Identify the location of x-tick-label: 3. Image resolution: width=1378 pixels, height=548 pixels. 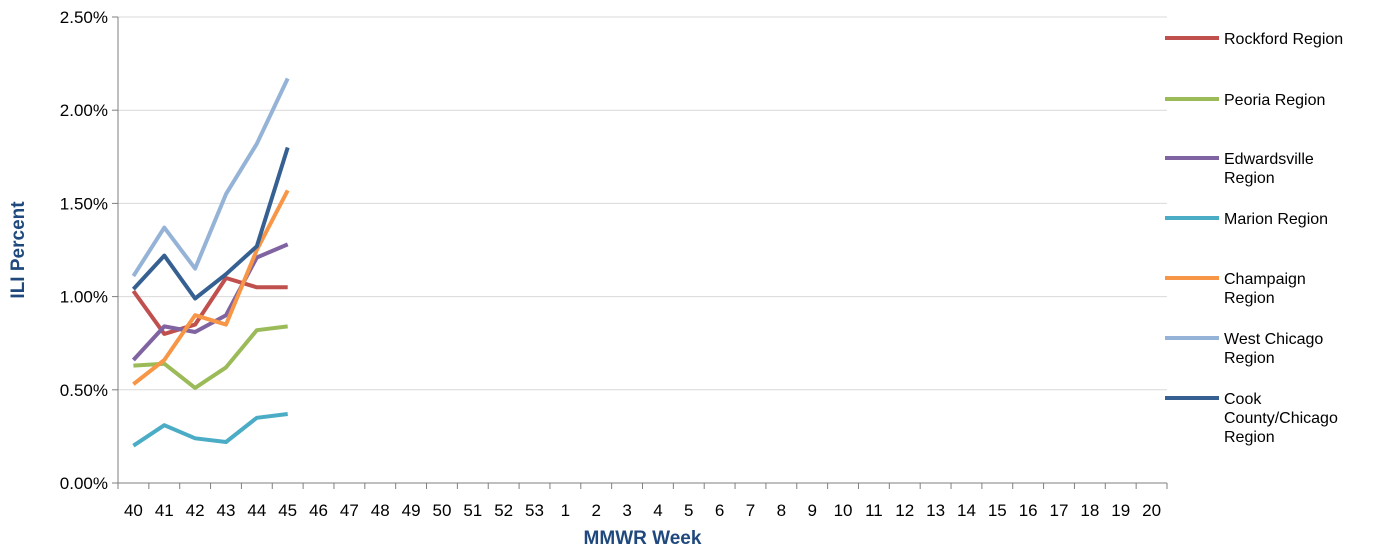
(626, 510).